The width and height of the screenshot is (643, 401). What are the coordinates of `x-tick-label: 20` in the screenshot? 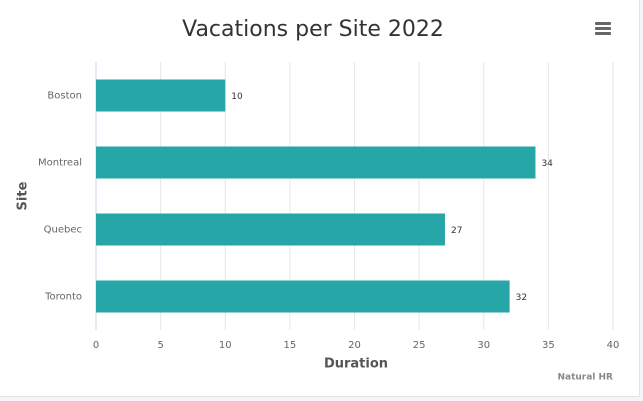 It's located at (354, 345).